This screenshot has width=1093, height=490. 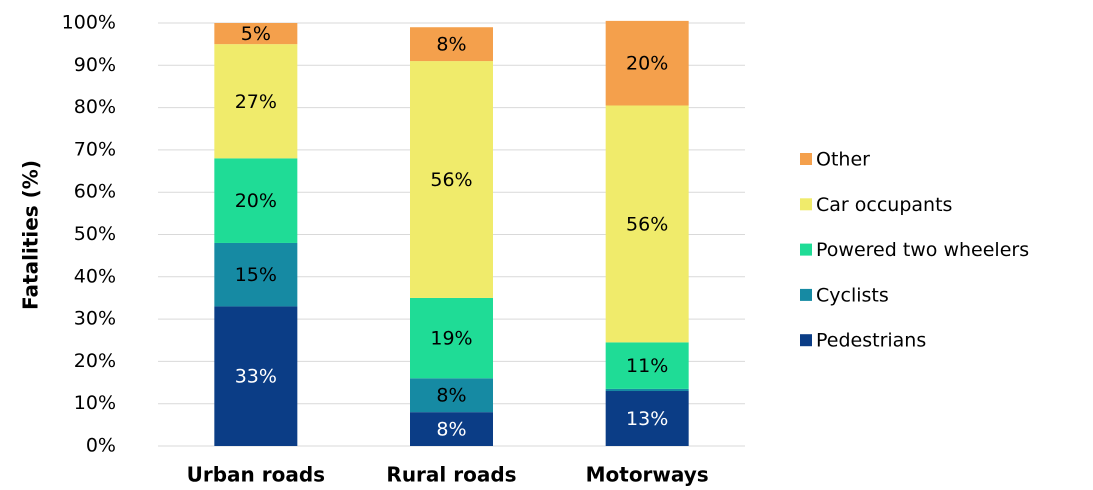 What do you see at coordinates (95, 403) in the screenshot?
I see `y-tick-label: 10%` at bounding box center [95, 403].